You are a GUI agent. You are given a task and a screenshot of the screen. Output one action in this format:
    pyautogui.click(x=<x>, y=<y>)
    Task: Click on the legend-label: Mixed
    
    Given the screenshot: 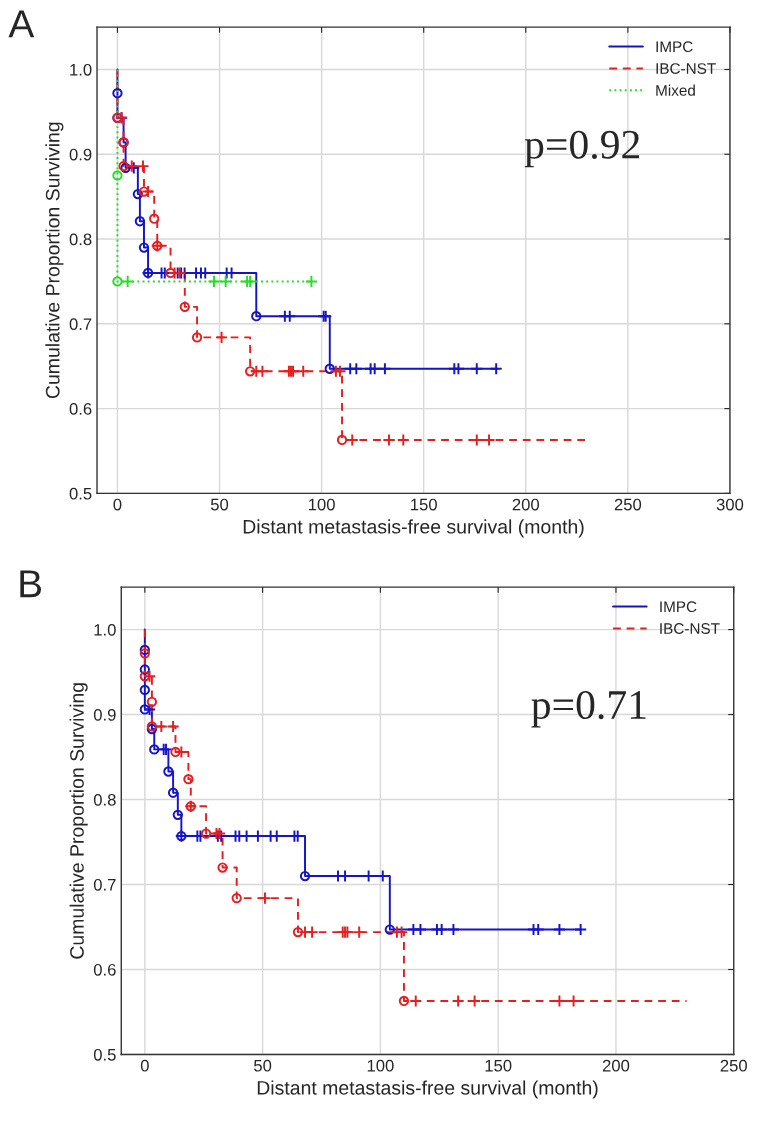 What is the action you would take?
    pyautogui.click(x=675, y=90)
    